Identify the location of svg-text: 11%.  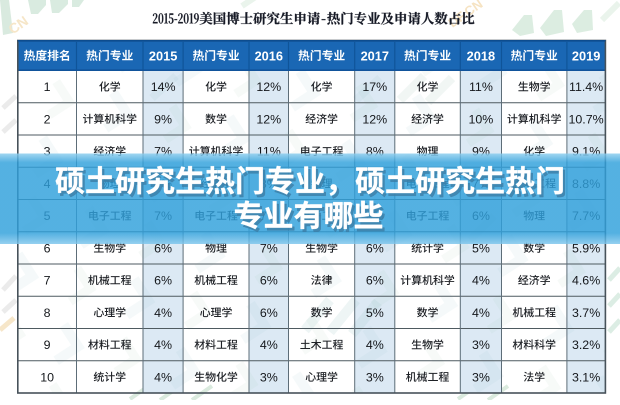
(481, 87).